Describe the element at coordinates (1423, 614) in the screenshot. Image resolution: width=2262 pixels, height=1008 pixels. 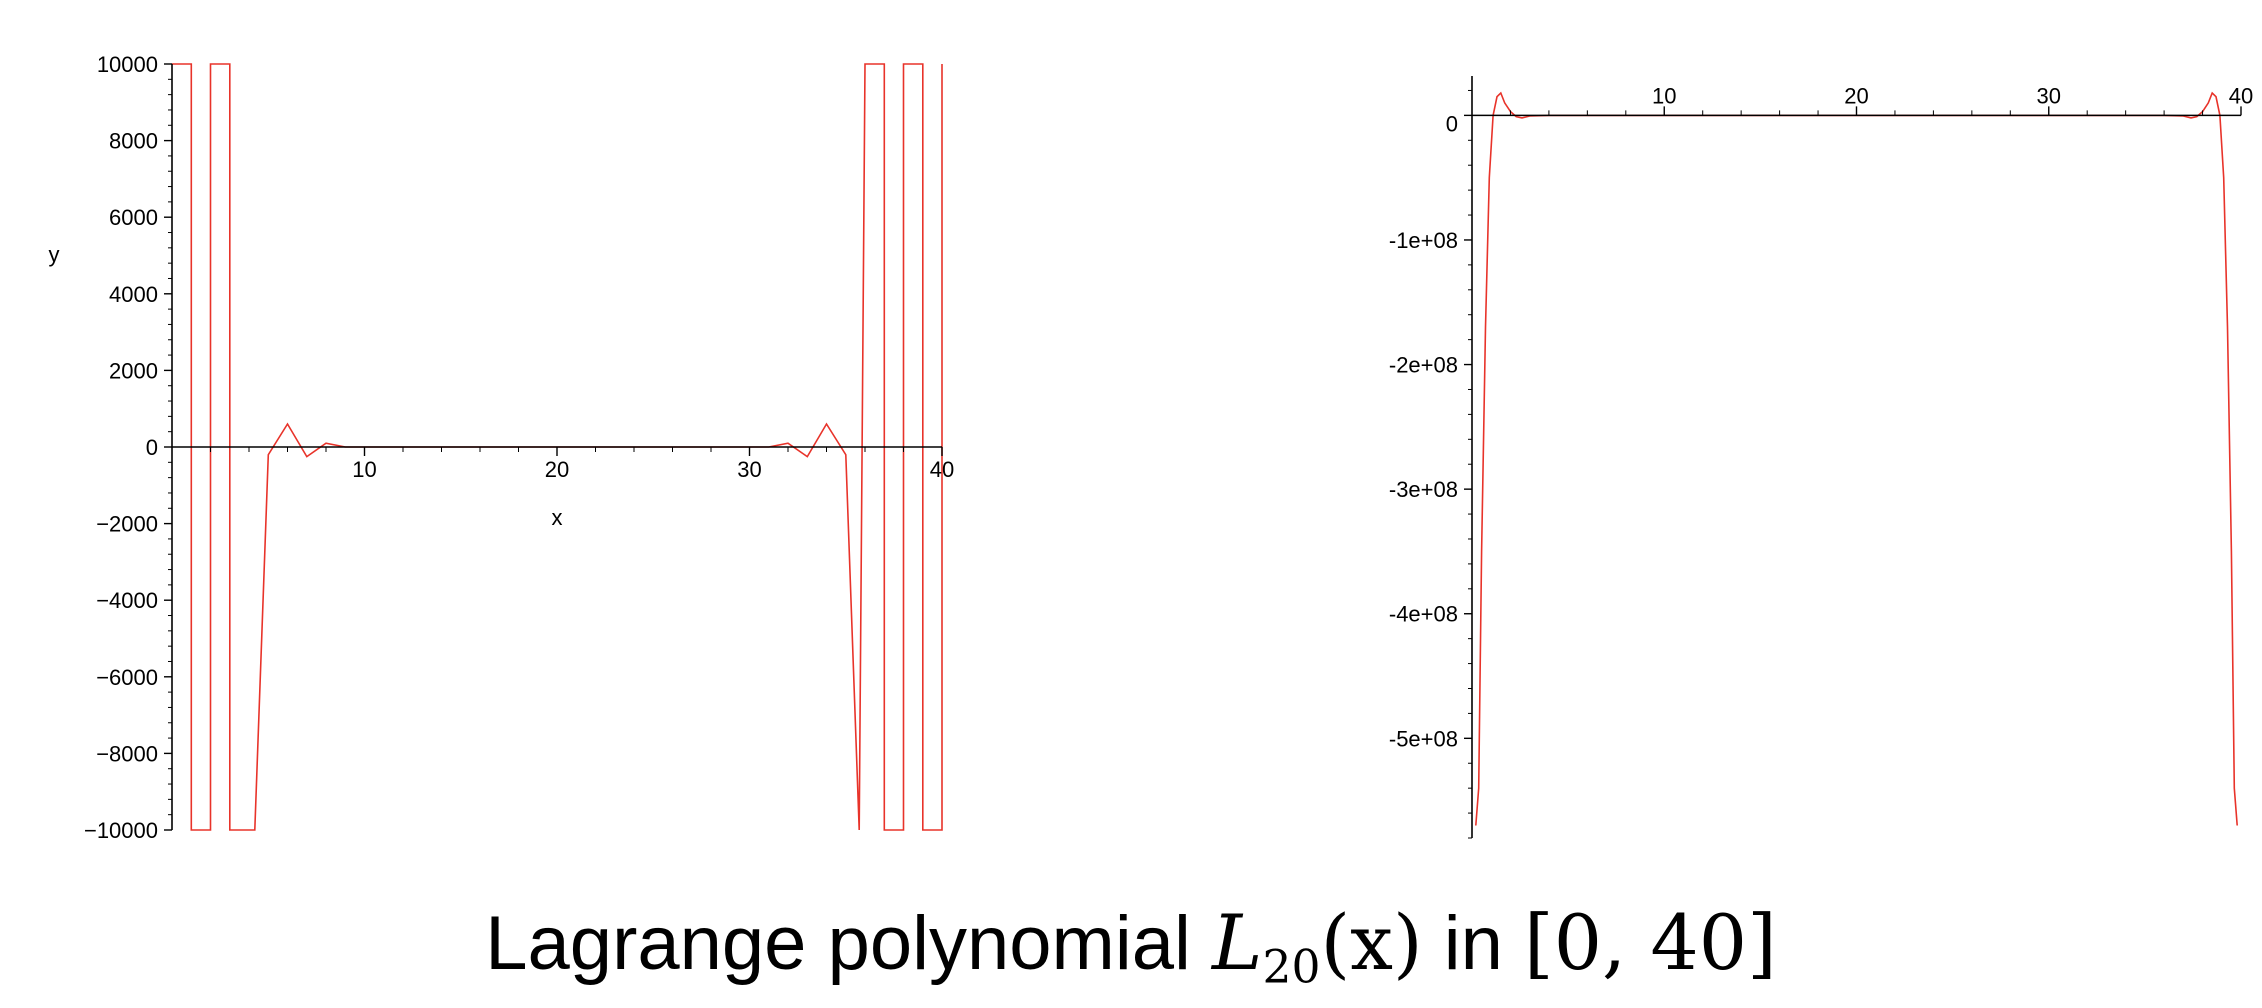
I see `y-tick-label: -4e+08` at that location.